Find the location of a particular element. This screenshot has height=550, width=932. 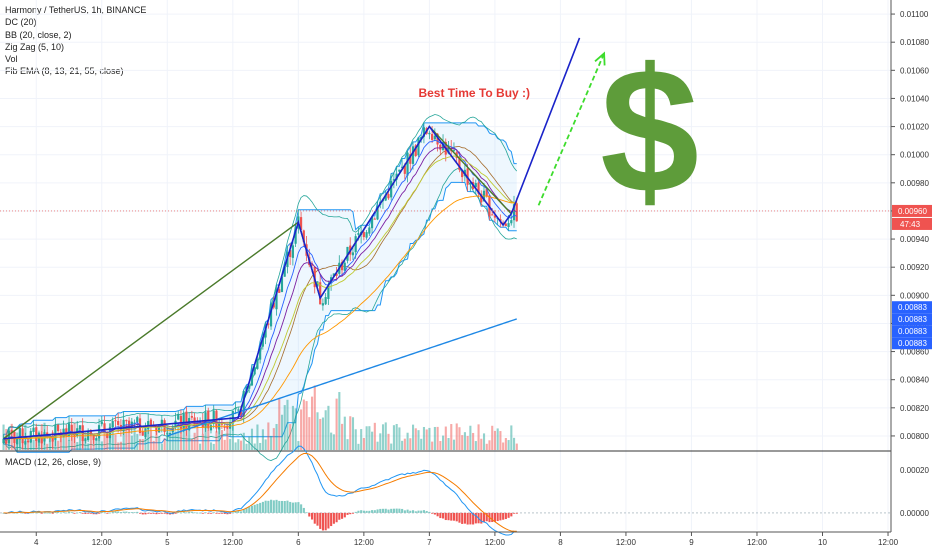

legend-symbol: Harmony / TetherUS, 1h, BINANCE is located at coordinates (76, 10).